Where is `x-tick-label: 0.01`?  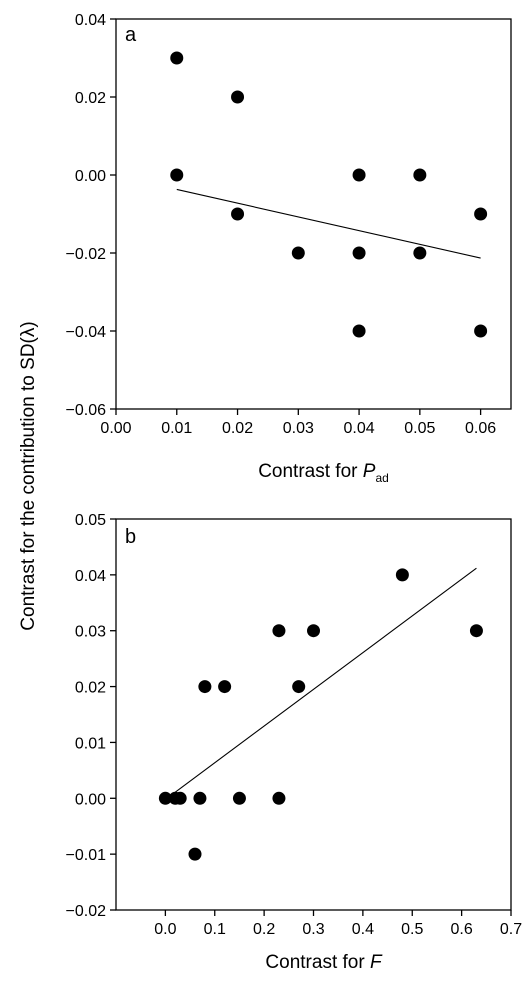 x-tick-label: 0.01 is located at coordinates (176, 428).